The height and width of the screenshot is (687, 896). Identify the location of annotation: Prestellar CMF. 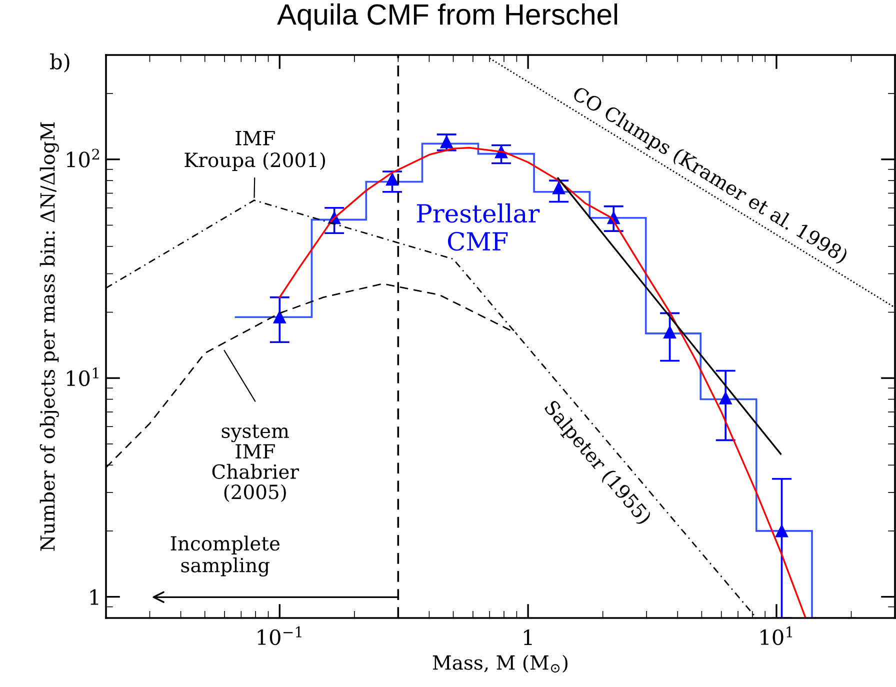
(478, 227).